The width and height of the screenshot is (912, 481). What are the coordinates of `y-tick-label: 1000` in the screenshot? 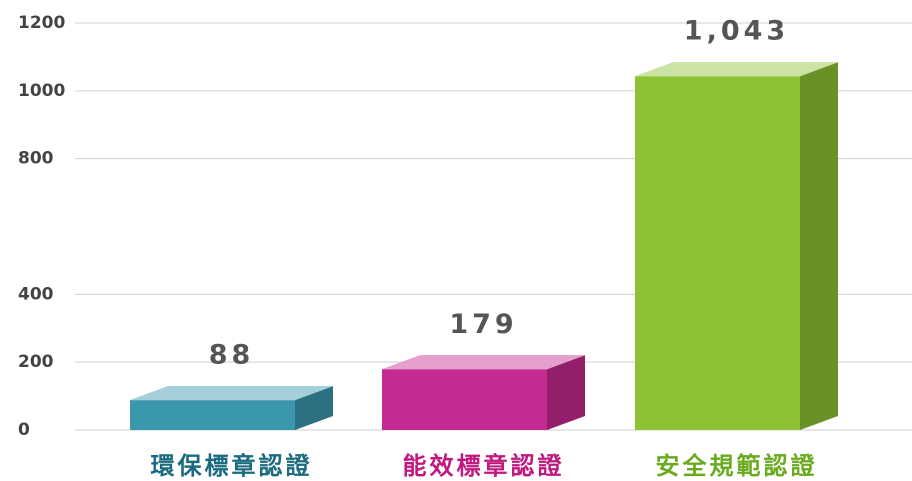 It's located at (41, 91).